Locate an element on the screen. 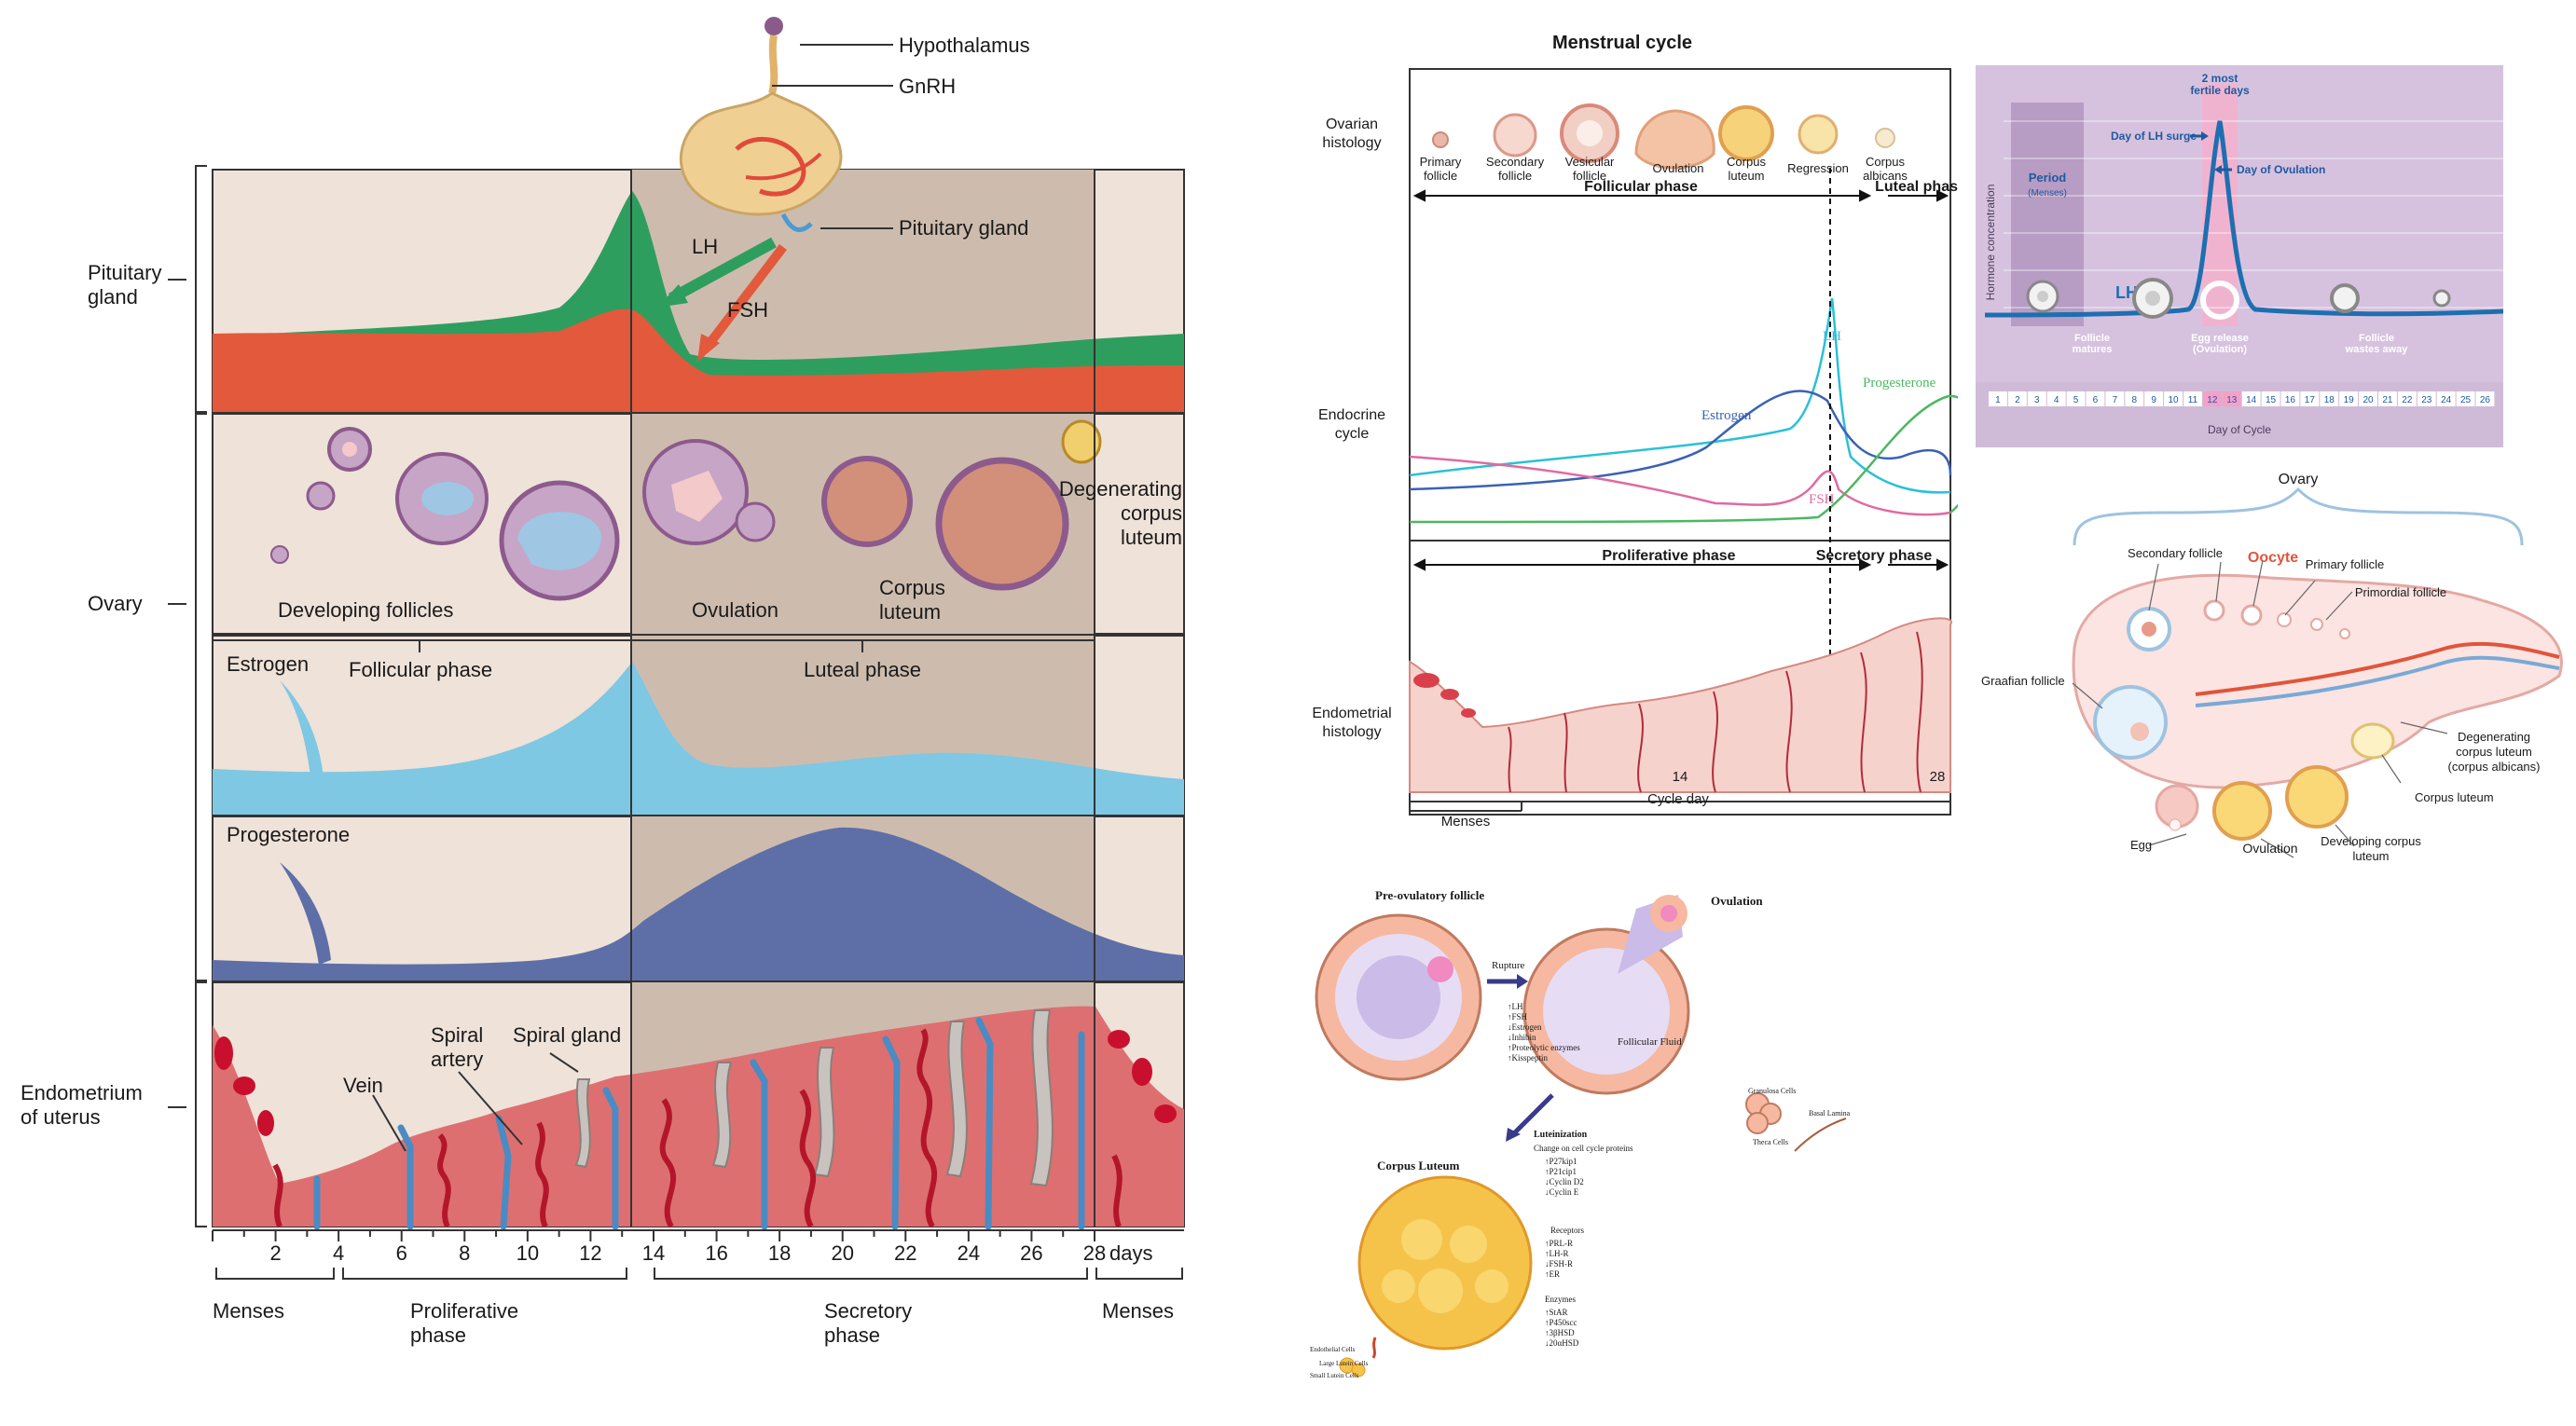 Image resolution: width=2576 pixels, height=1426 pixels. c-day-label: 10 is located at coordinates (2173, 400).